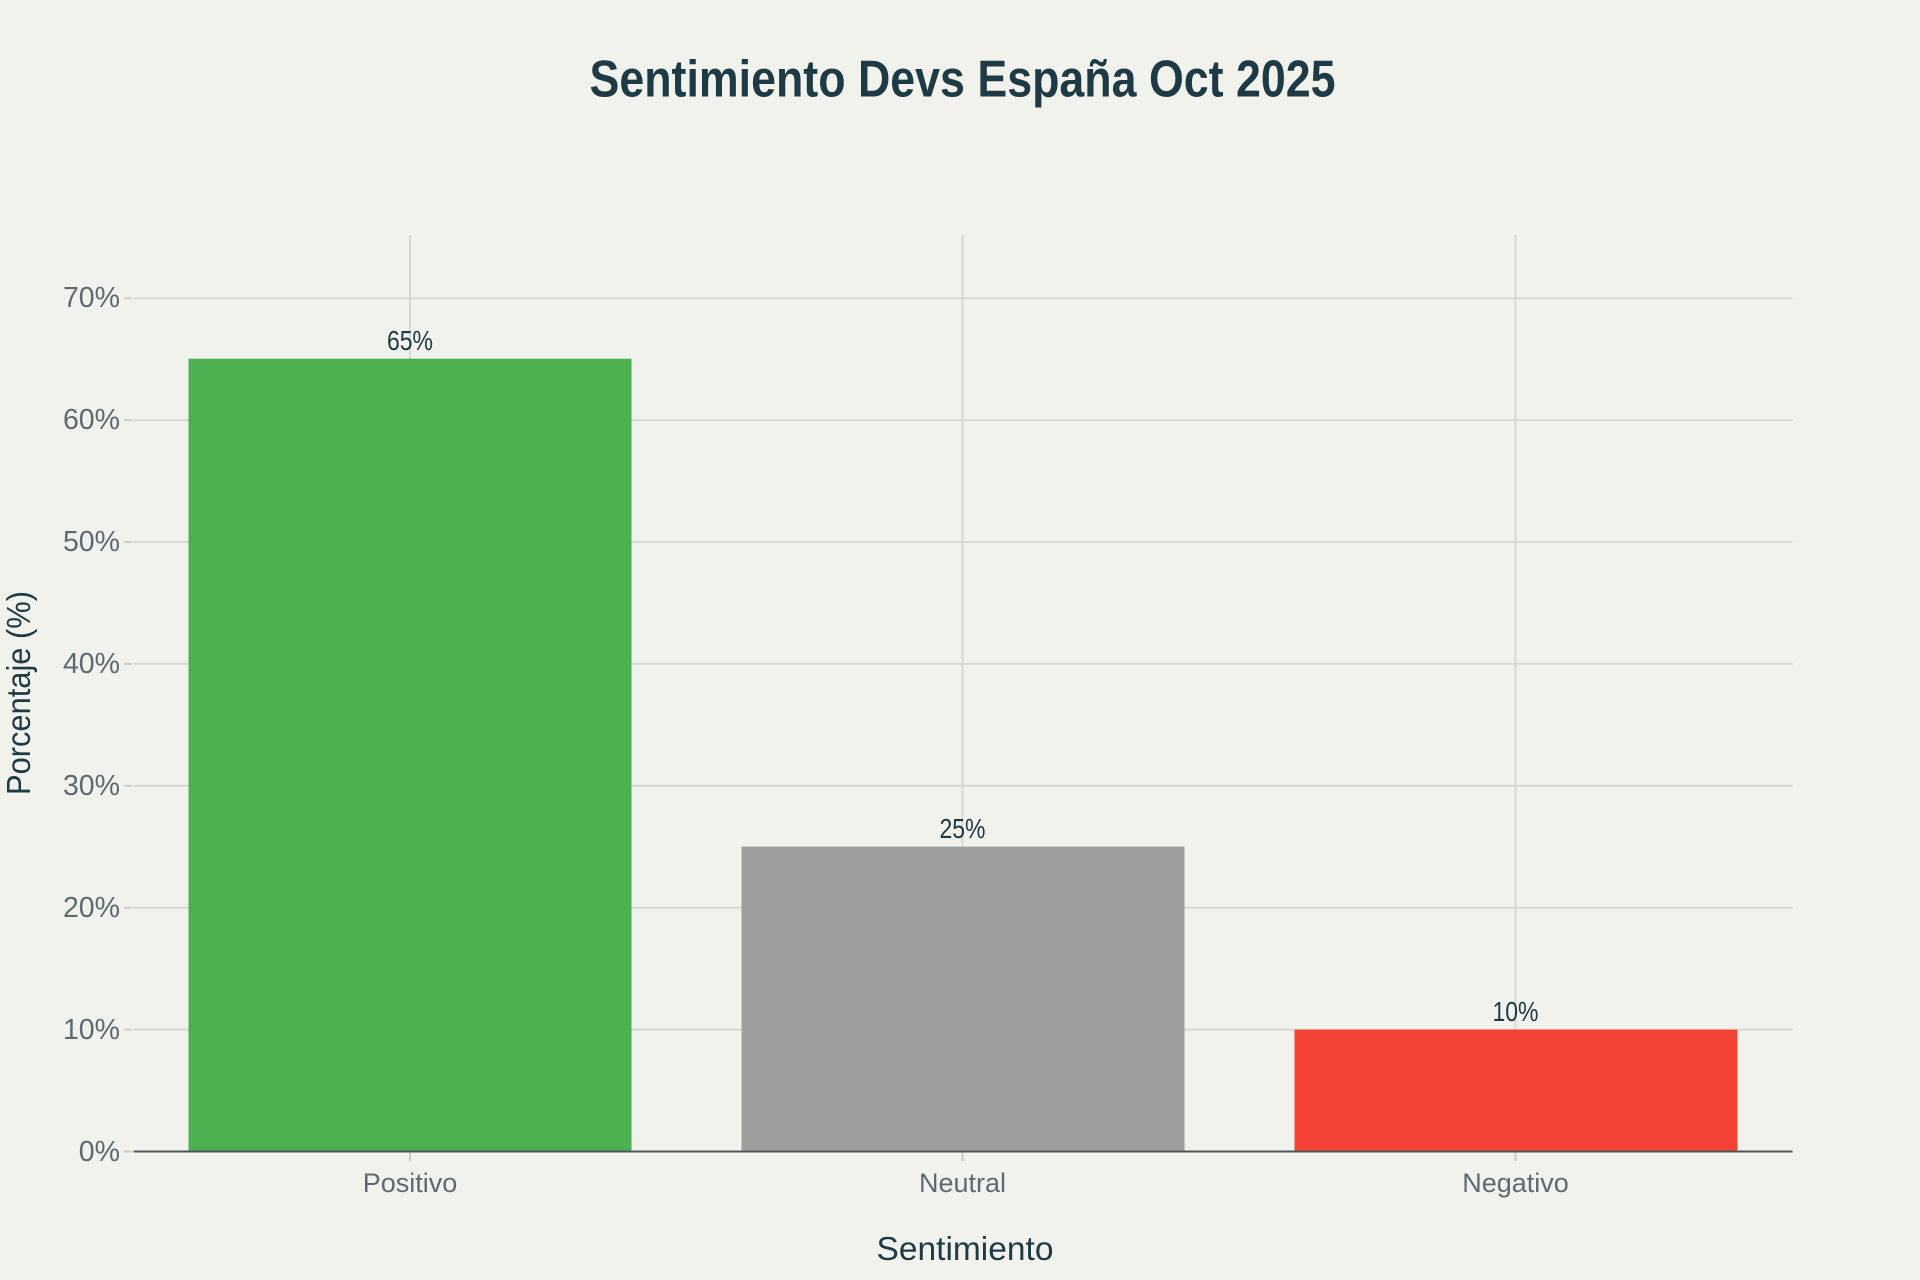 Image resolution: width=1920 pixels, height=1280 pixels. What do you see at coordinates (91, 542) in the screenshot?
I see `svg-text: 50%` at bounding box center [91, 542].